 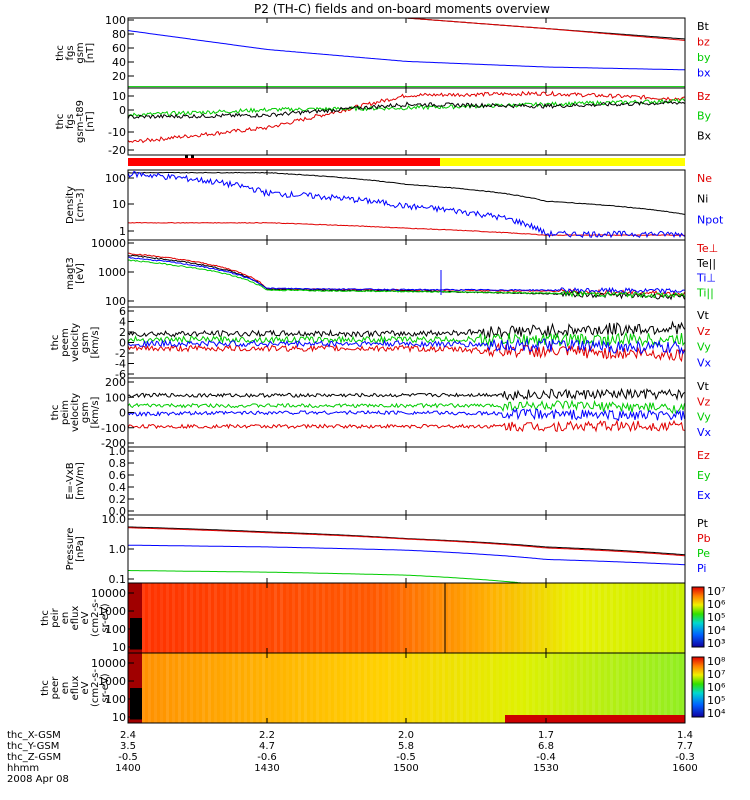 I want to click on ytick-label: -20, so click(x=117, y=150).